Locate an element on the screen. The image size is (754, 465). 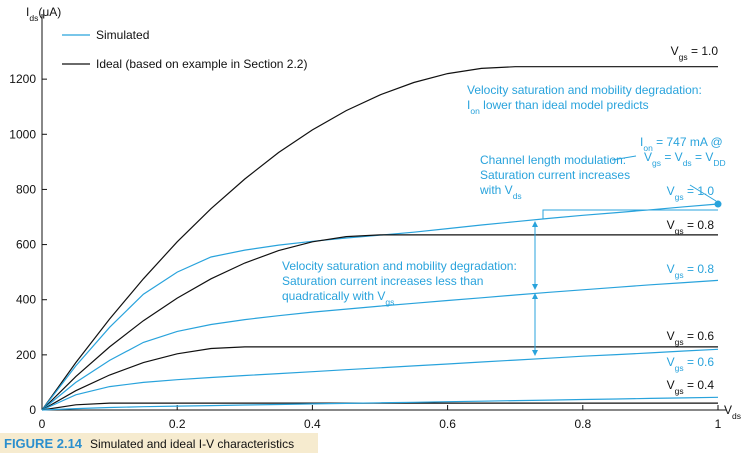
text-segment: quadratically with V is located at coordinates (333, 296).